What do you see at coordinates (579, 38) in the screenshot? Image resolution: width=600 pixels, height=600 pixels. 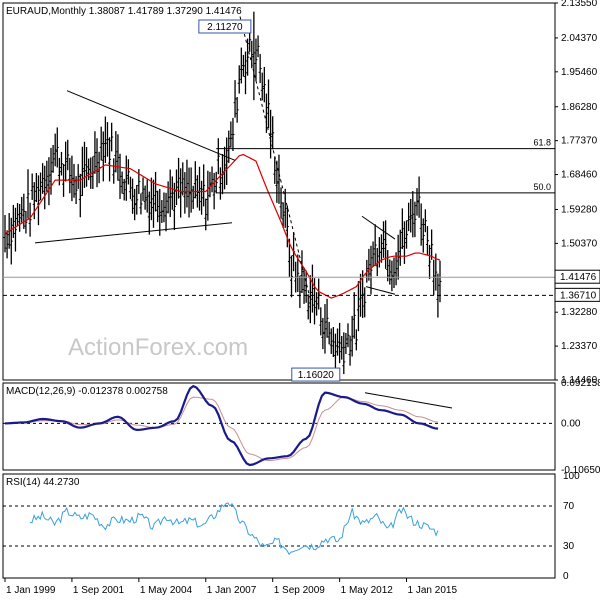 I see `price-y-tick-label: 2.04370` at bounding box center [579, 38].